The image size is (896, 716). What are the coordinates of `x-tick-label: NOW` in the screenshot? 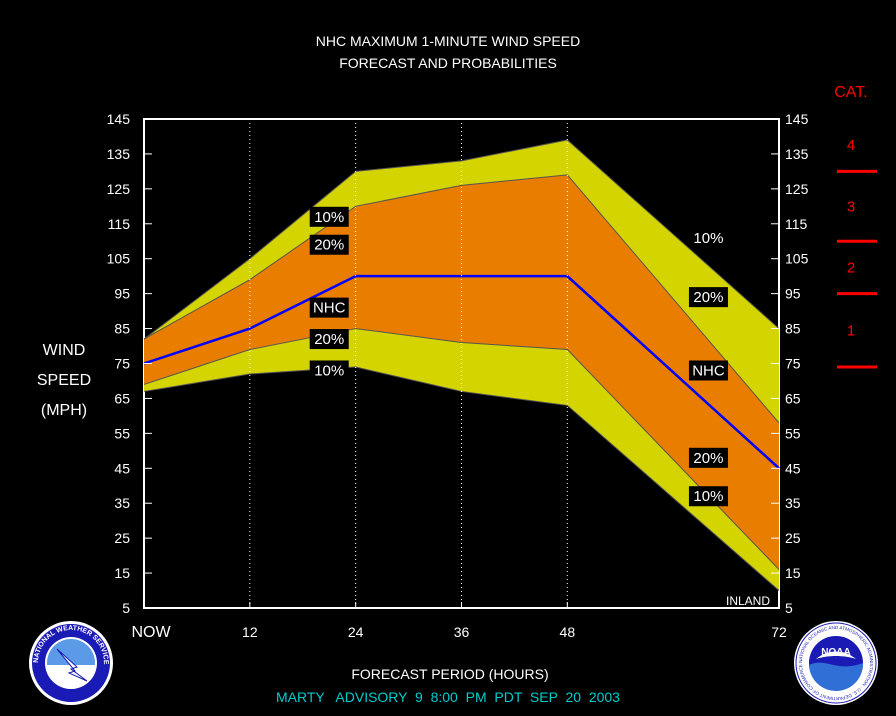 It's located at (151, 632).